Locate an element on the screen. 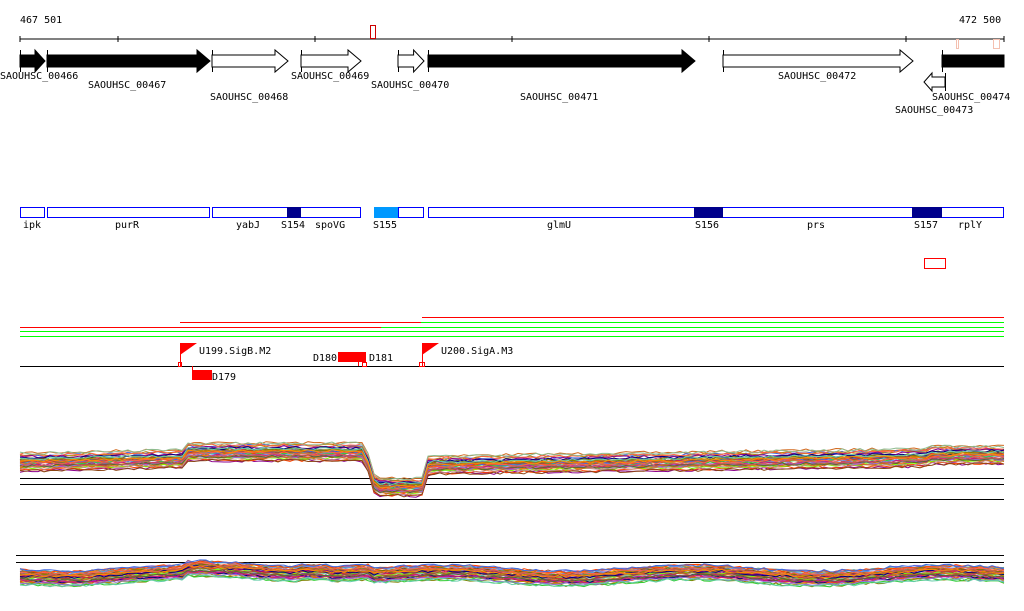 This screenshot has height=611, width=1024. feature-S154 is located at coordinates (294, 212).